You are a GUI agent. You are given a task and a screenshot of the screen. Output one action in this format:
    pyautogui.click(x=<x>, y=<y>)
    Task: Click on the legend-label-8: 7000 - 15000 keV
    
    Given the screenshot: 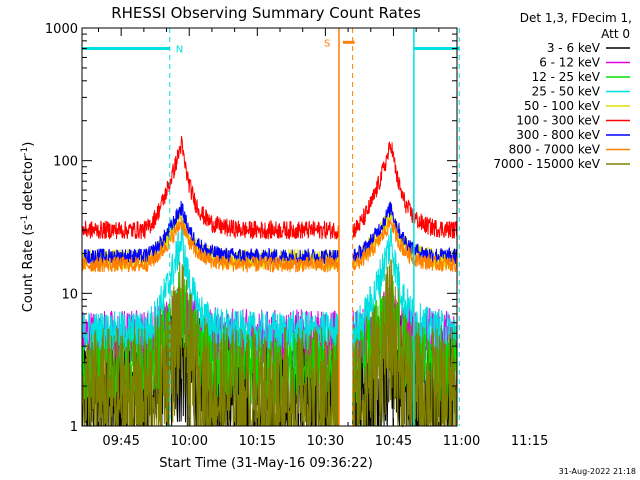 What is the action you would take?
    pyautogui.click(x=546, y=164)
    